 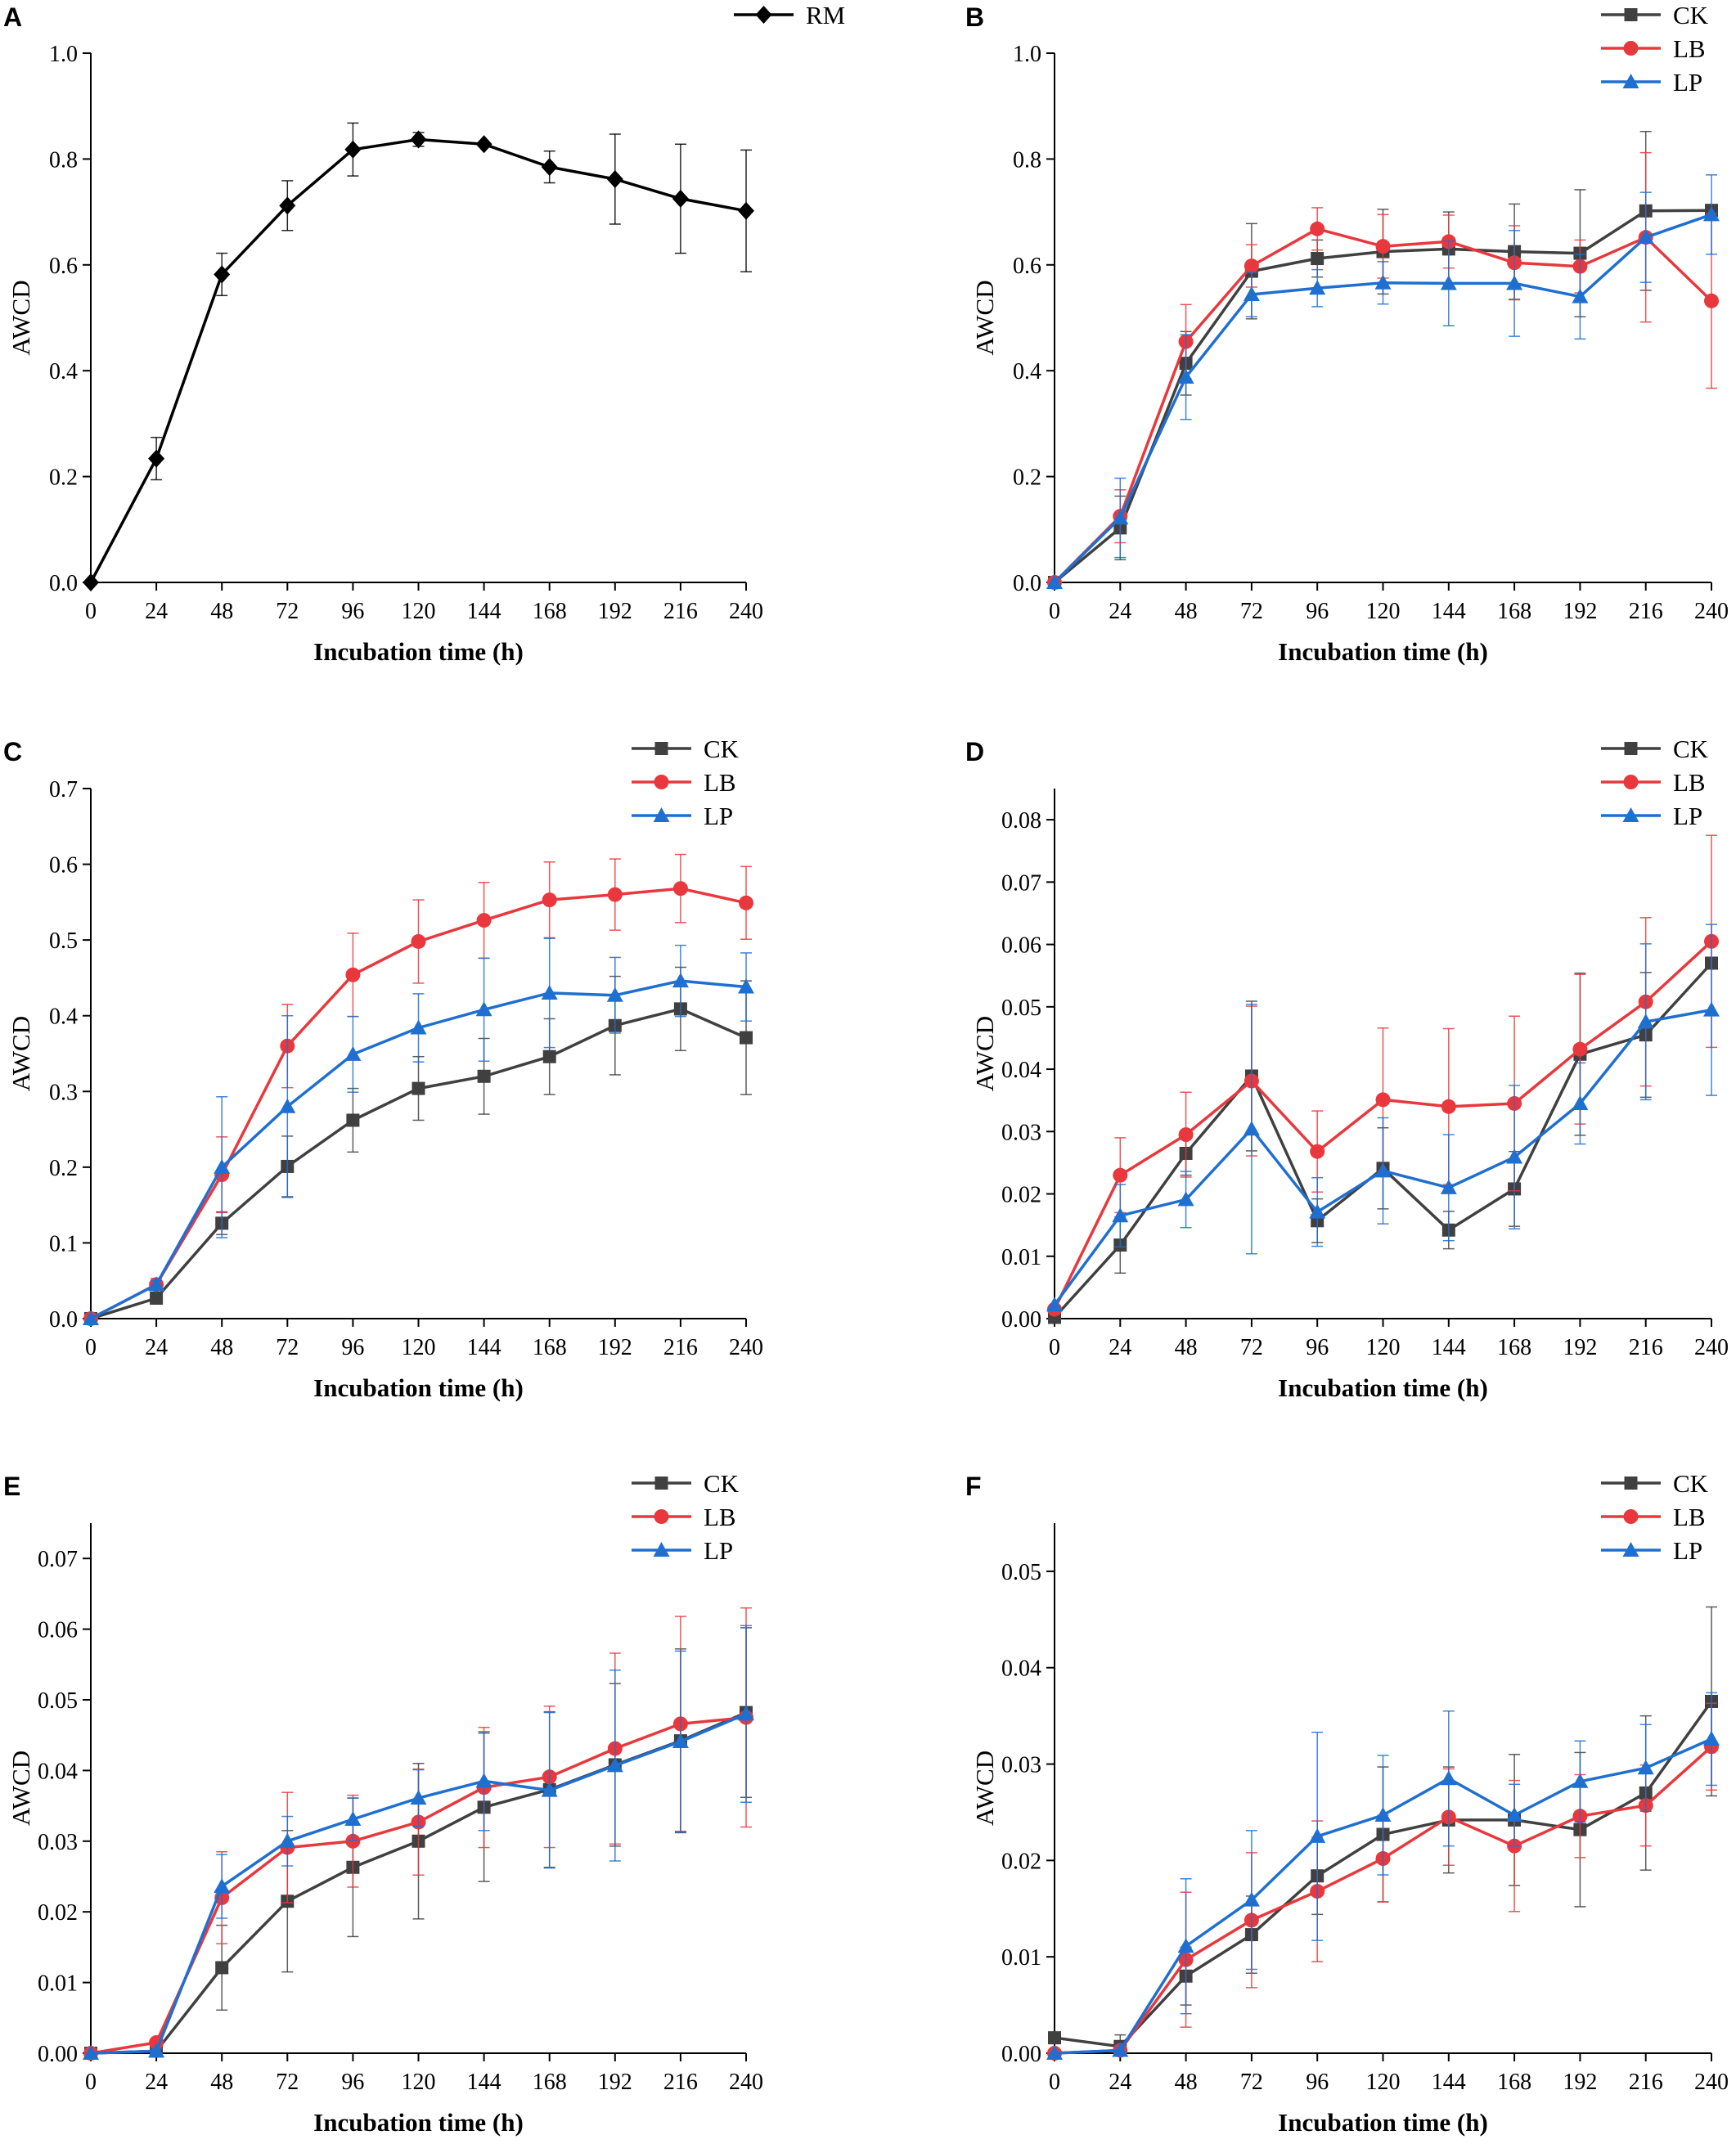 I want to click on panel-letter: A, so click(x=12, y=17).